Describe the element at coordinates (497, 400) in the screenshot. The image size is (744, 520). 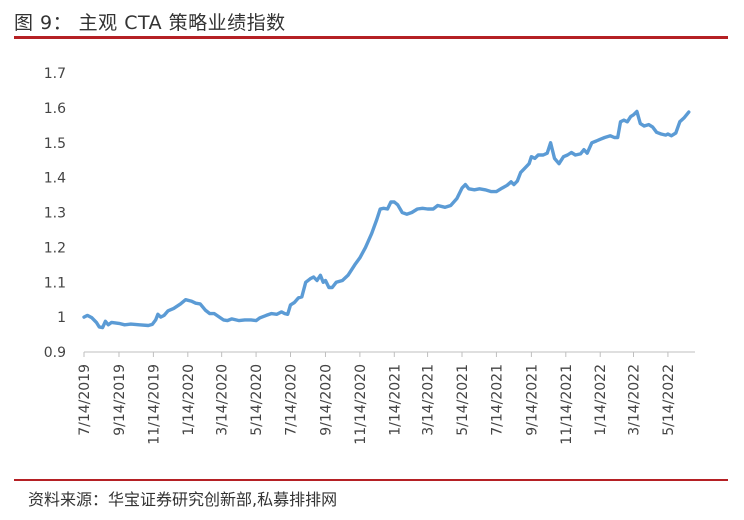
I see `x-tick-label: 7/14/2021` at that location.